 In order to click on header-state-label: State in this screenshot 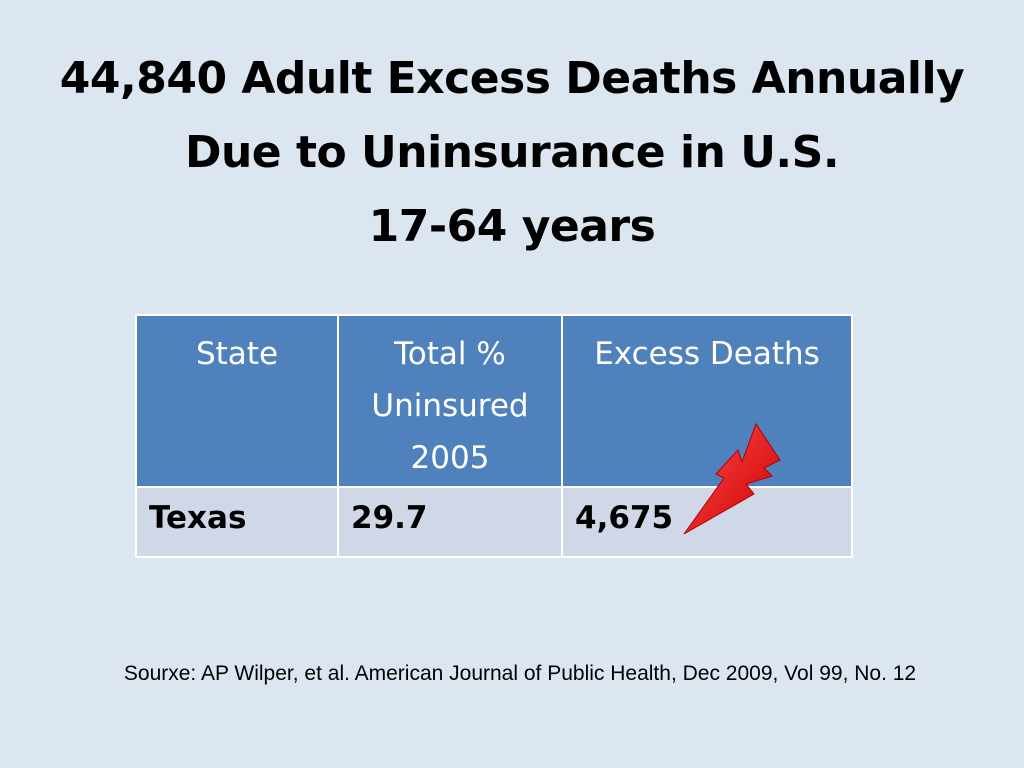, I will do `click(237, 354)`.